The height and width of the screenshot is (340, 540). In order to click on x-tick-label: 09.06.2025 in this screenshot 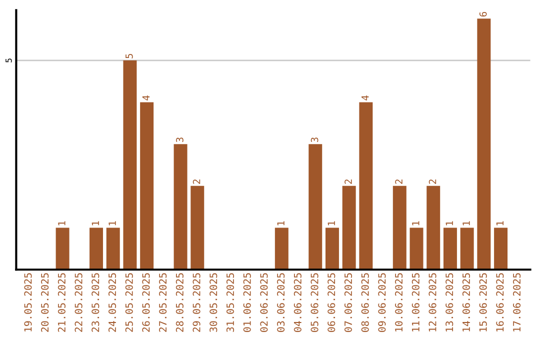, I will do `click(382, 302)`.